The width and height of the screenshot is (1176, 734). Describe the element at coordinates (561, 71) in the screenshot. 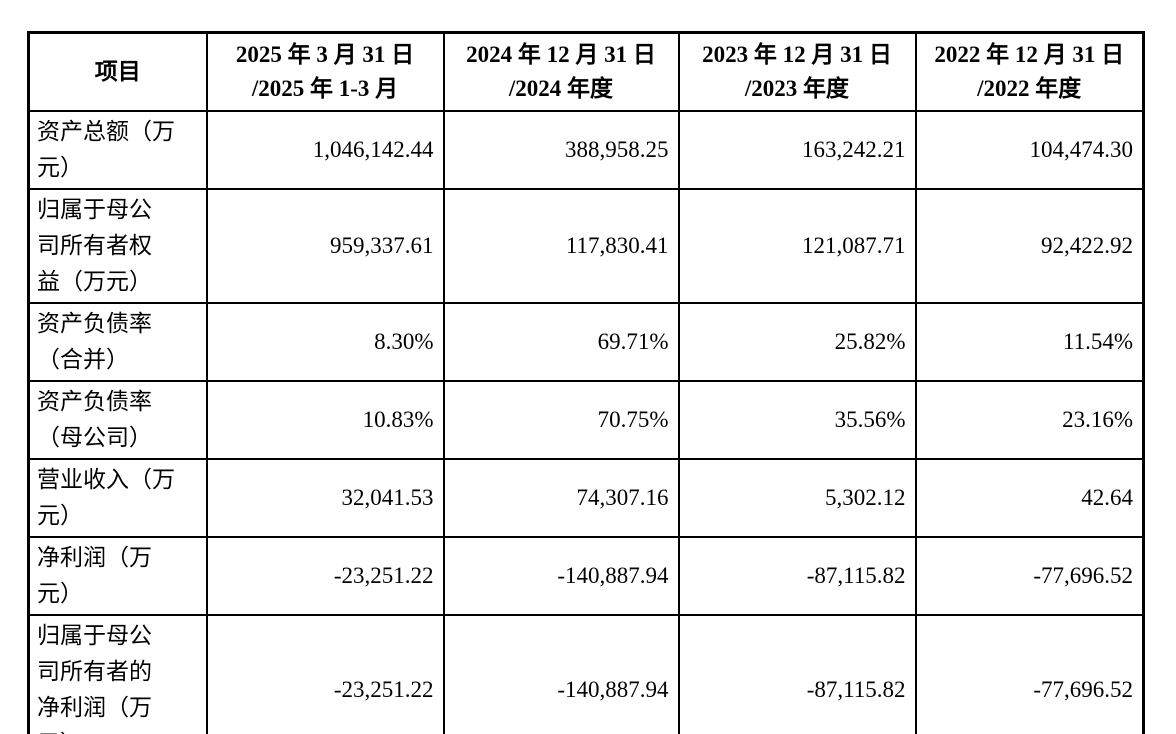

I see `header-cell-period-2024: 2024 年 12 月 31 日 /2024 年度` at that location.